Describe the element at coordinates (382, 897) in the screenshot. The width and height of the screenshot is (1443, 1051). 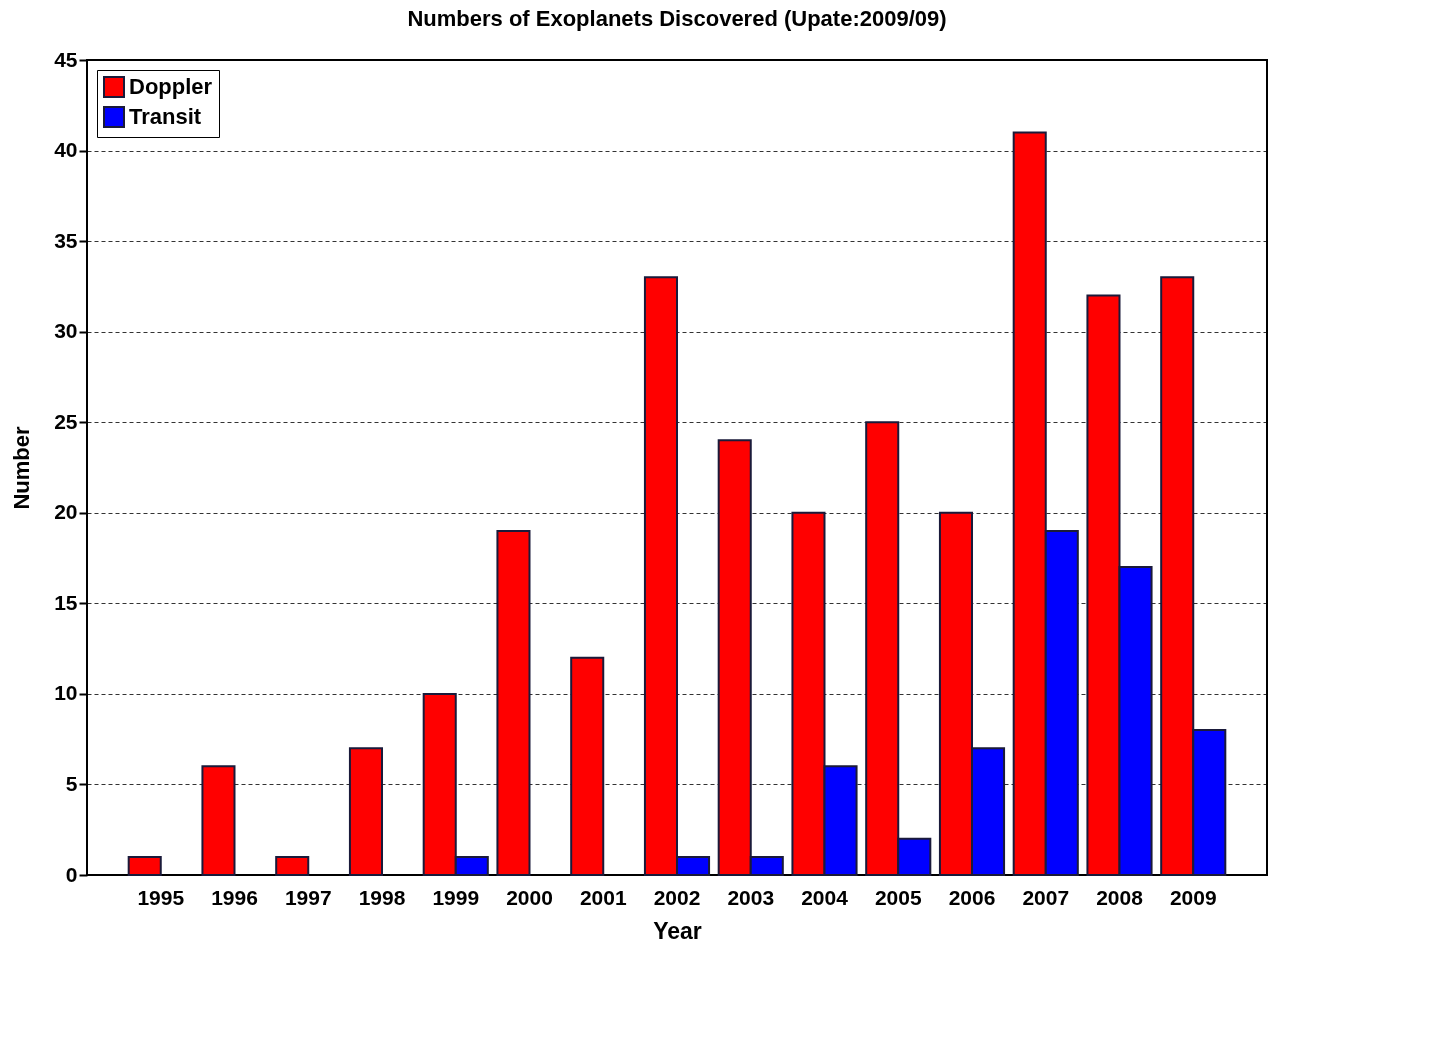
I see `x-tick-label: 1998` at that location.